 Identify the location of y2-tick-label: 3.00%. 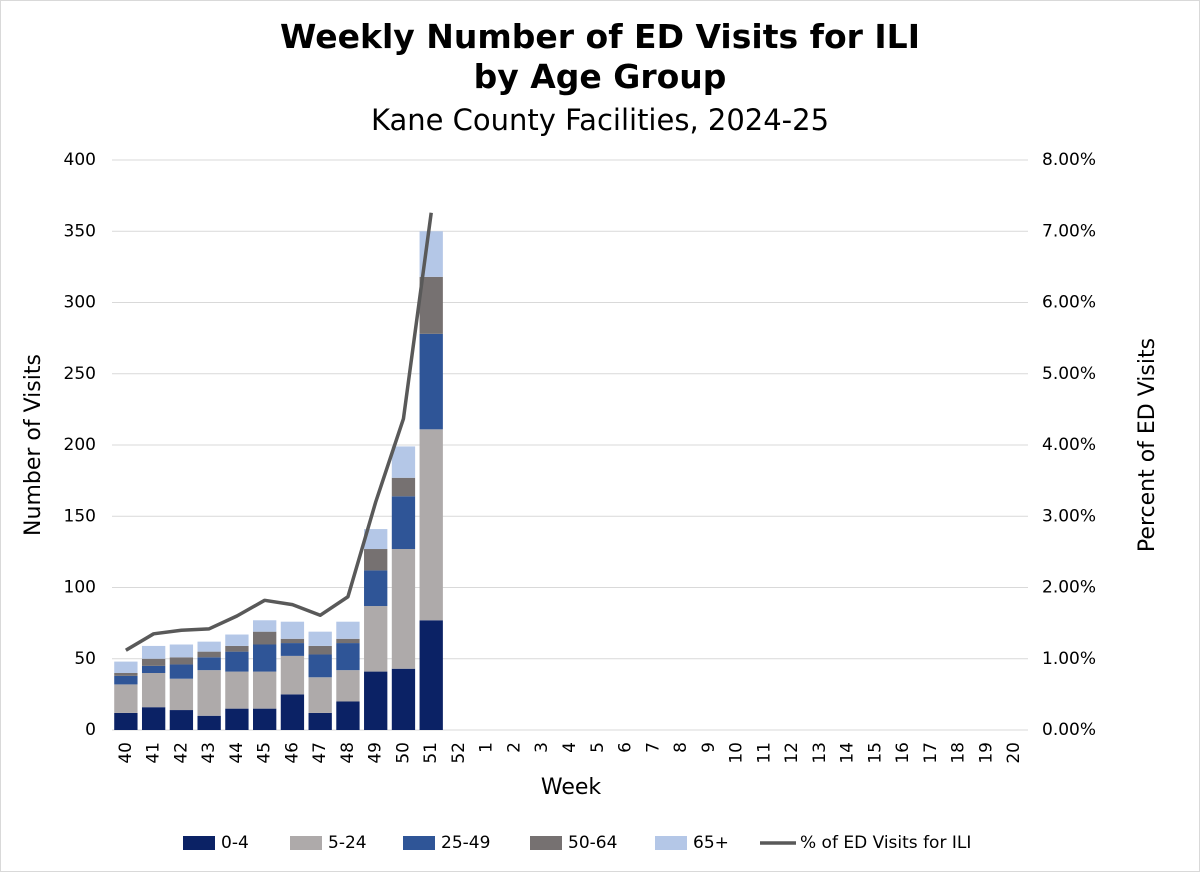
(1069, 516).